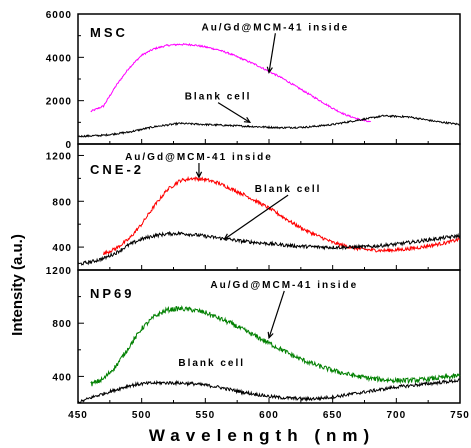  I want to click on x-tick-label: 750, so click(460, 415).